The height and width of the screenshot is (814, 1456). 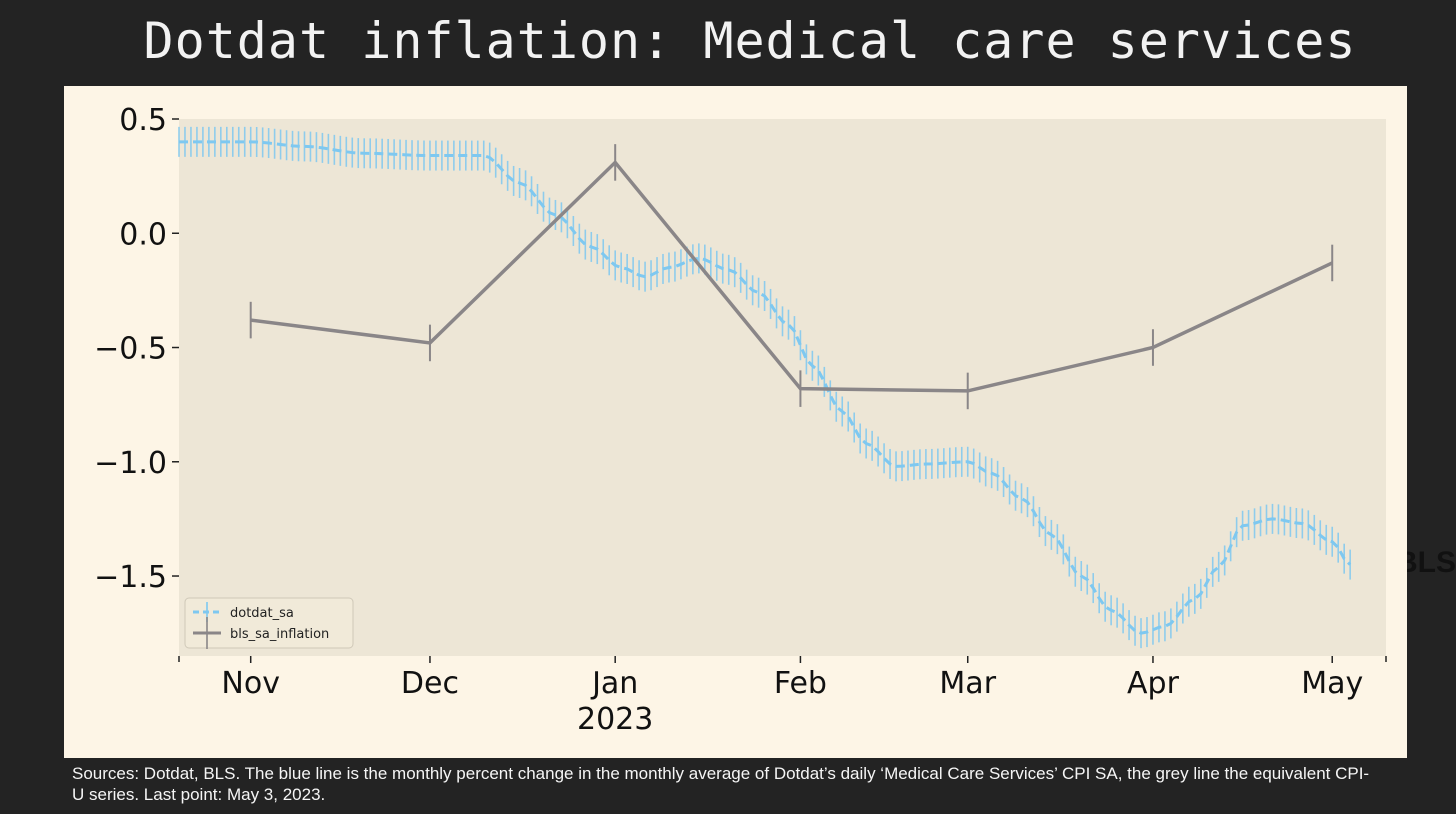 What do you see at coordinates (130, 577) in the screenshot?
I see `y-tick-label: −1.5` at bounding box center [130, 577].